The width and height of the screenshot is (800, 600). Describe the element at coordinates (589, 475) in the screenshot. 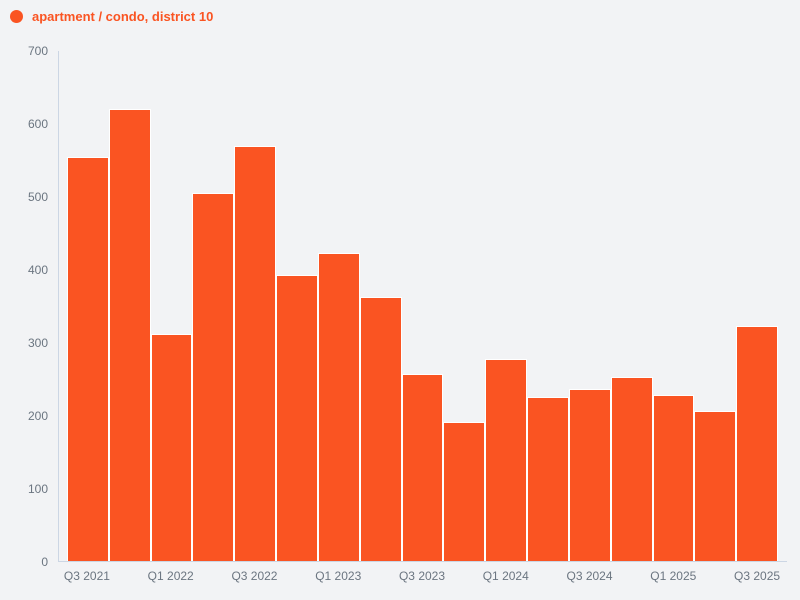

I see `bar-q3-2024` at that location.